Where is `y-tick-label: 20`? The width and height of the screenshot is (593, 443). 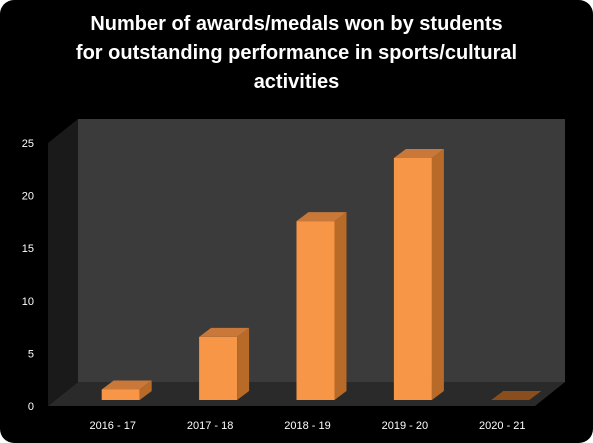 y-tick-label: 20 is located at coordinates (28, 197).